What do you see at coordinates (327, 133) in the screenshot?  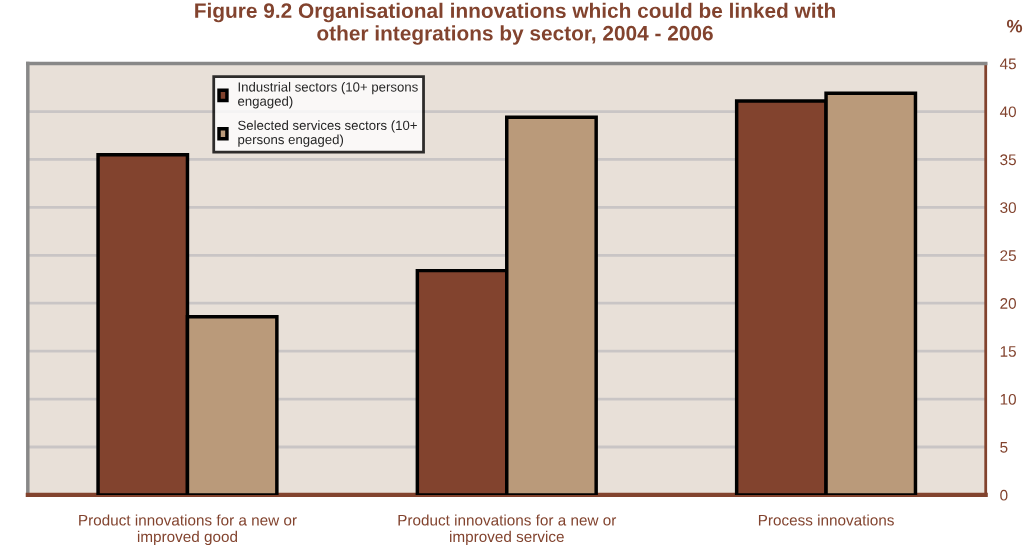 I see `legend-label: Selected services sectors (10+ persons engaged)` at bounding box center [327, 133].